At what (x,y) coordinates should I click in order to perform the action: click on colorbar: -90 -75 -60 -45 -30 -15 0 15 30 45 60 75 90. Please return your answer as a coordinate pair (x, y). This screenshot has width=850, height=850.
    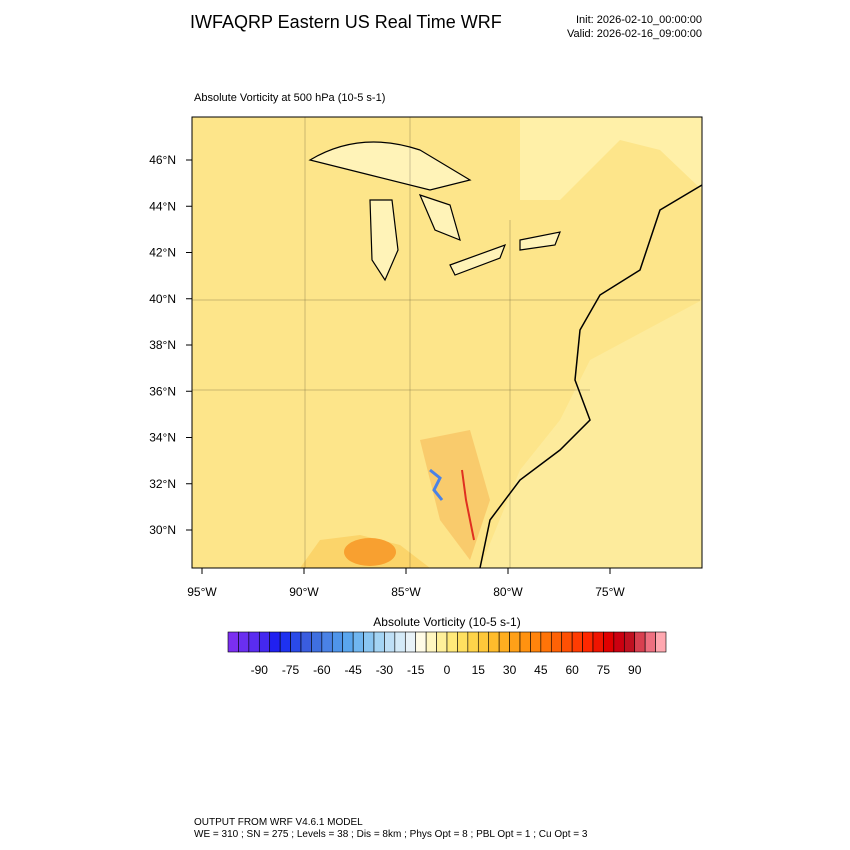
    Looking at the image, I should click on (447, 654).